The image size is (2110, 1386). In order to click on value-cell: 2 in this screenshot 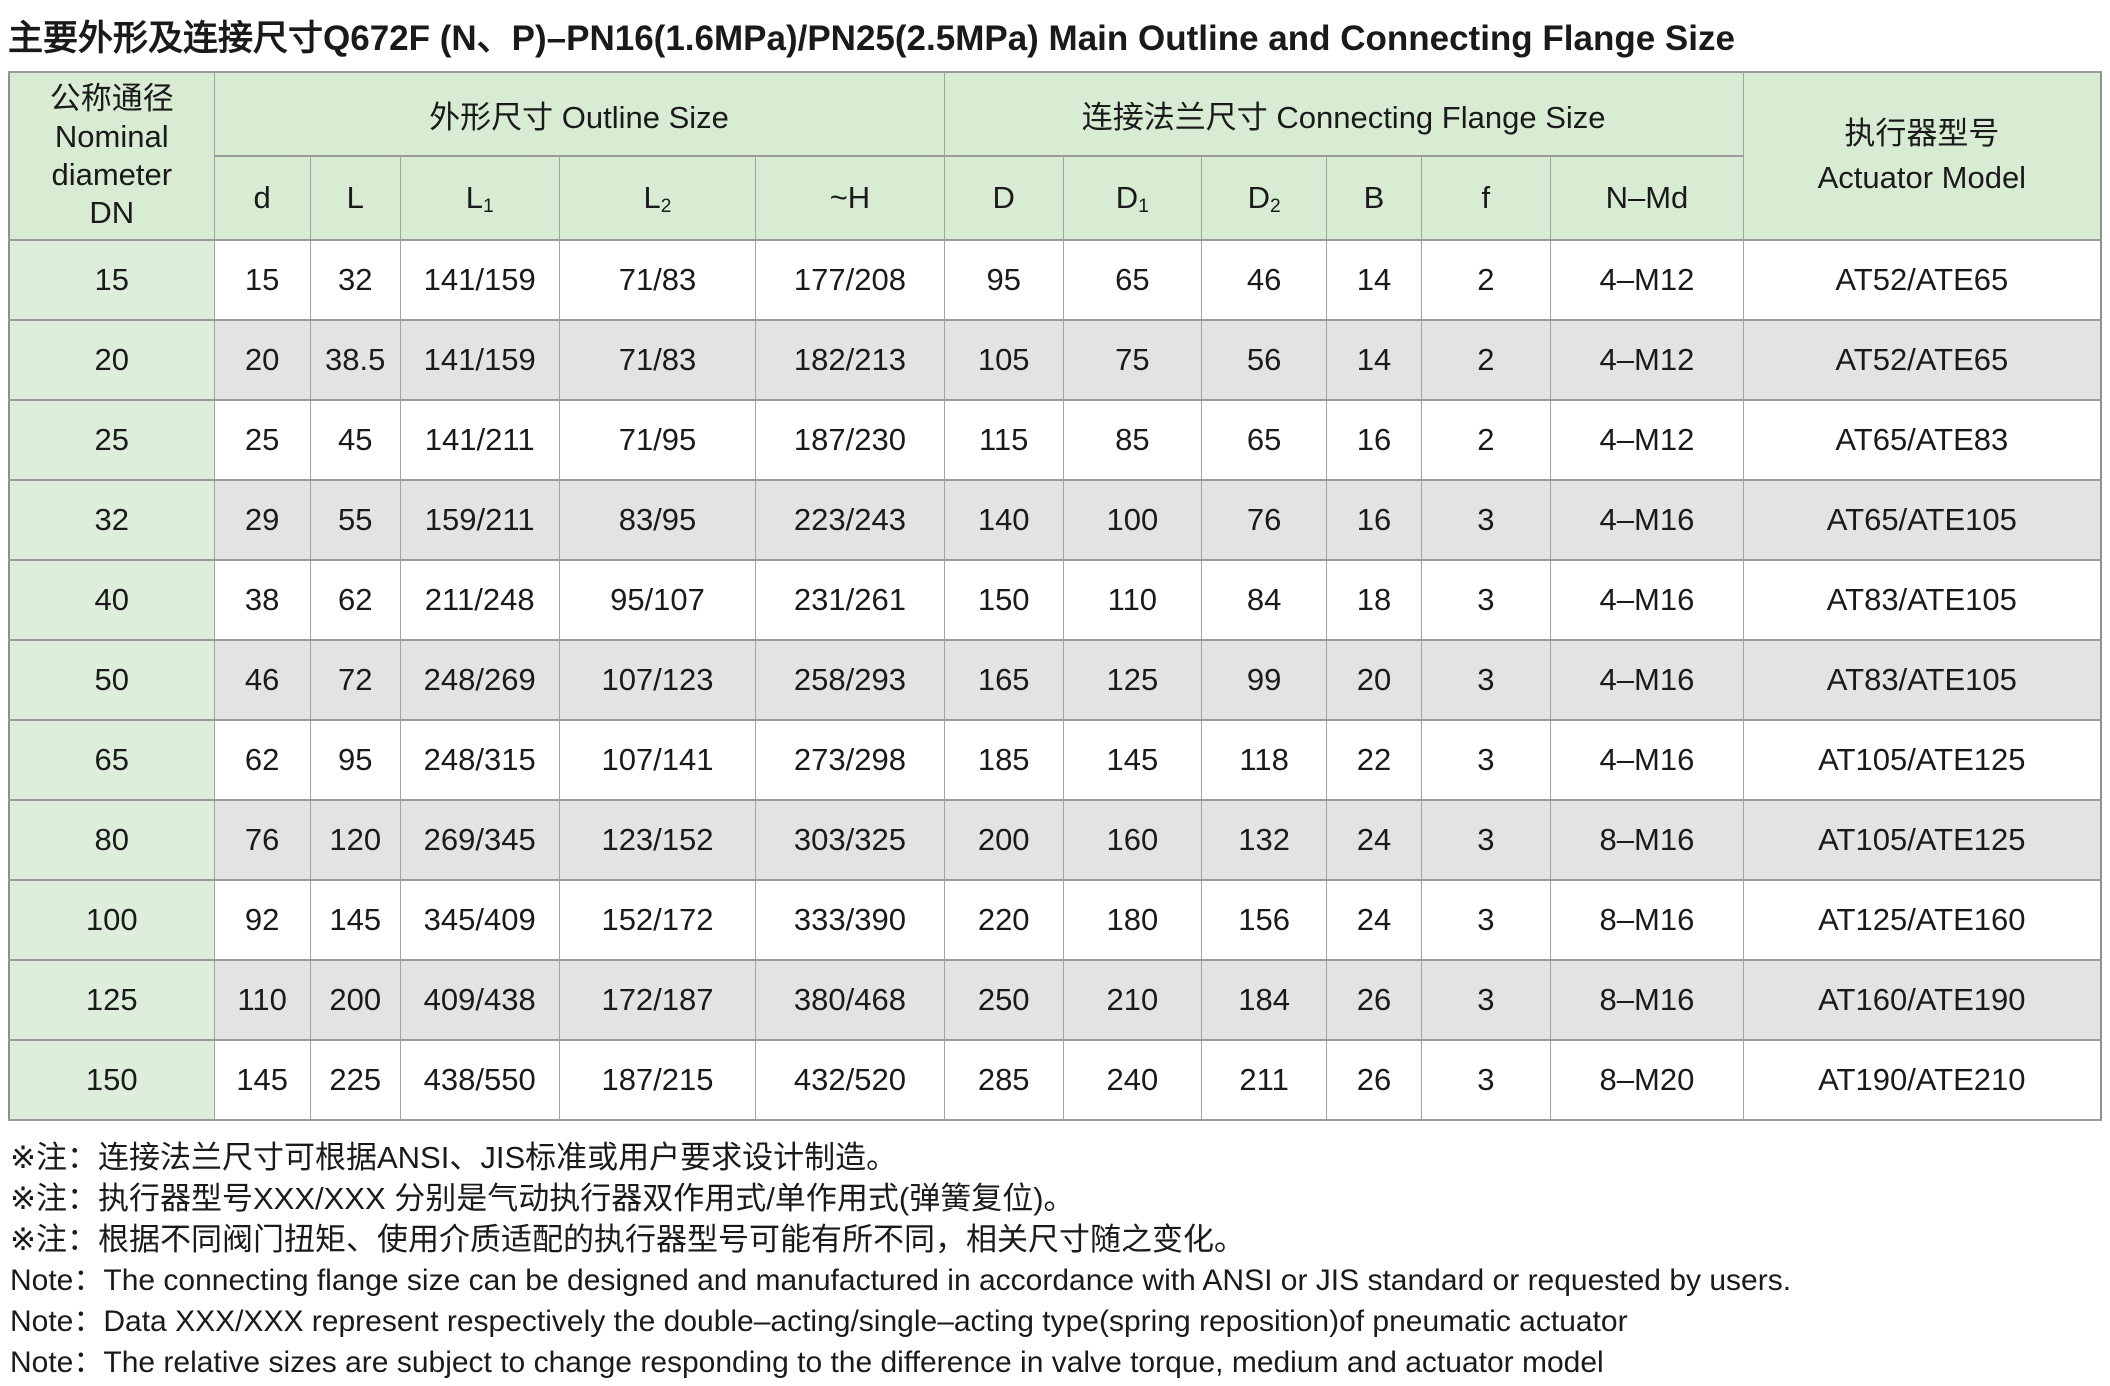, I will do `click(1486, 440)`.